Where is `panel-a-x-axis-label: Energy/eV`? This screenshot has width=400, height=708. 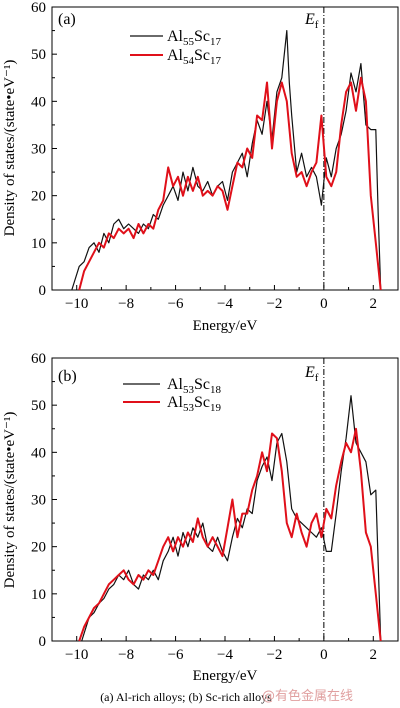 panel-a-x-axis-label: Energy/eV is located at coordinates (225, 326).